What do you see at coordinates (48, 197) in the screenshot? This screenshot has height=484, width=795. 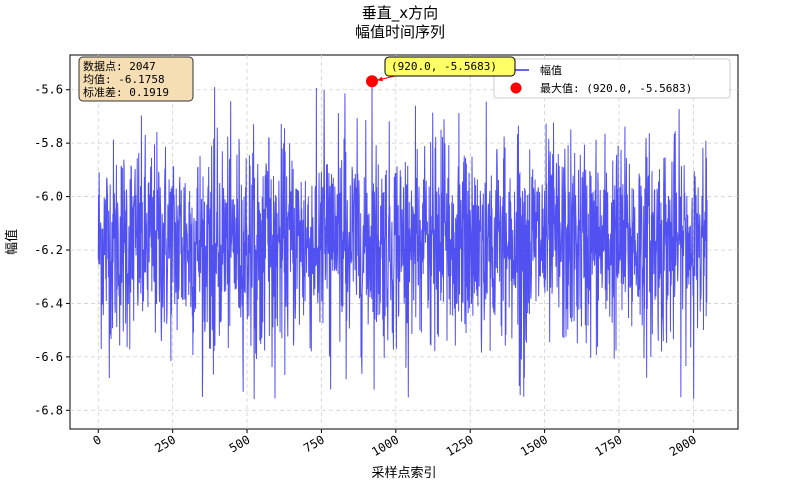 I see `y-tick-label: -6.0` at bounding box center [48, 197].